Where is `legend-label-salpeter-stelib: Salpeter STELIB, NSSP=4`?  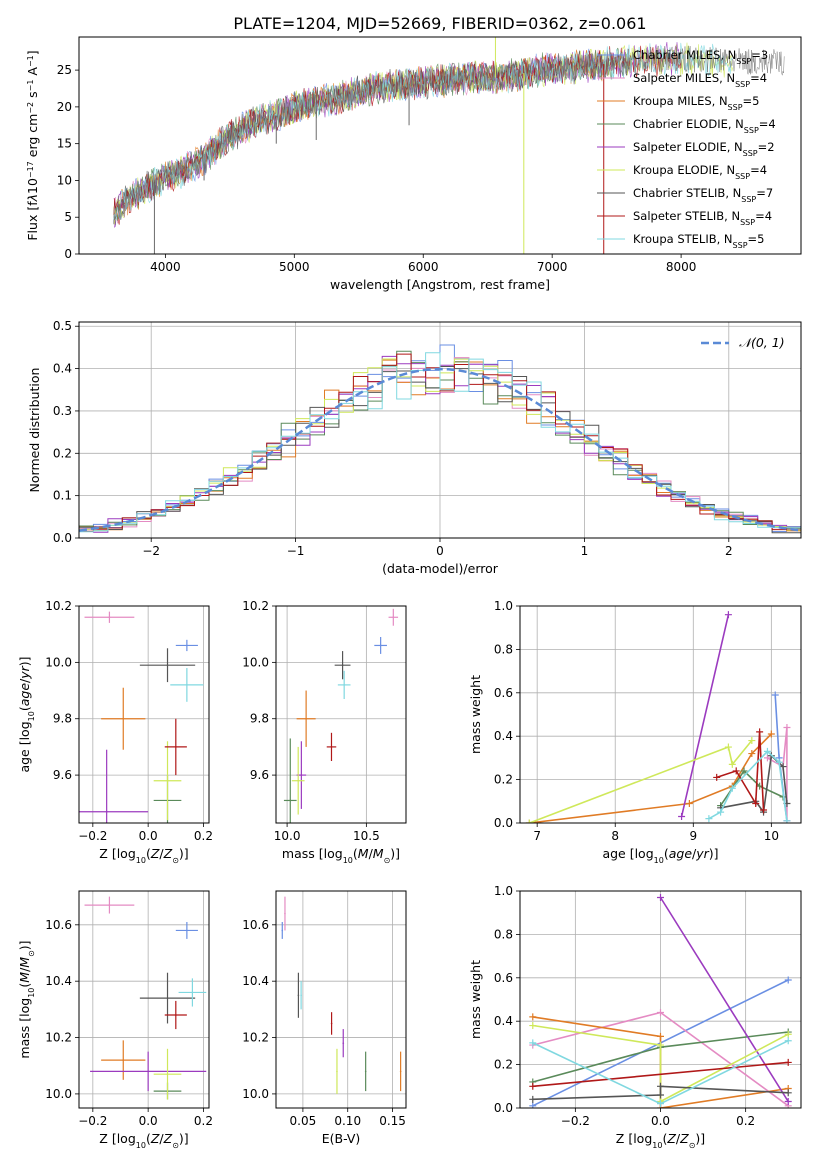
legend-label-salpeter-stelib: Salpeter STELIB, NSSP=4 is located at coordinates (702, 218).